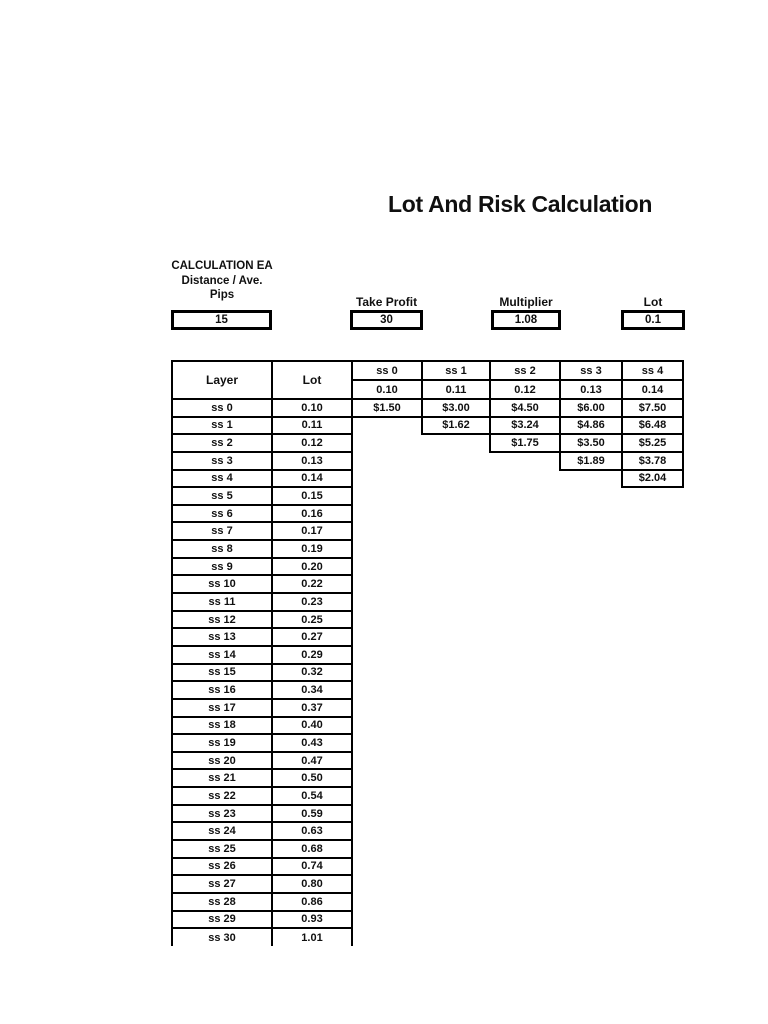  I want to click on lot-cell: 0.74, so click(312, 866).